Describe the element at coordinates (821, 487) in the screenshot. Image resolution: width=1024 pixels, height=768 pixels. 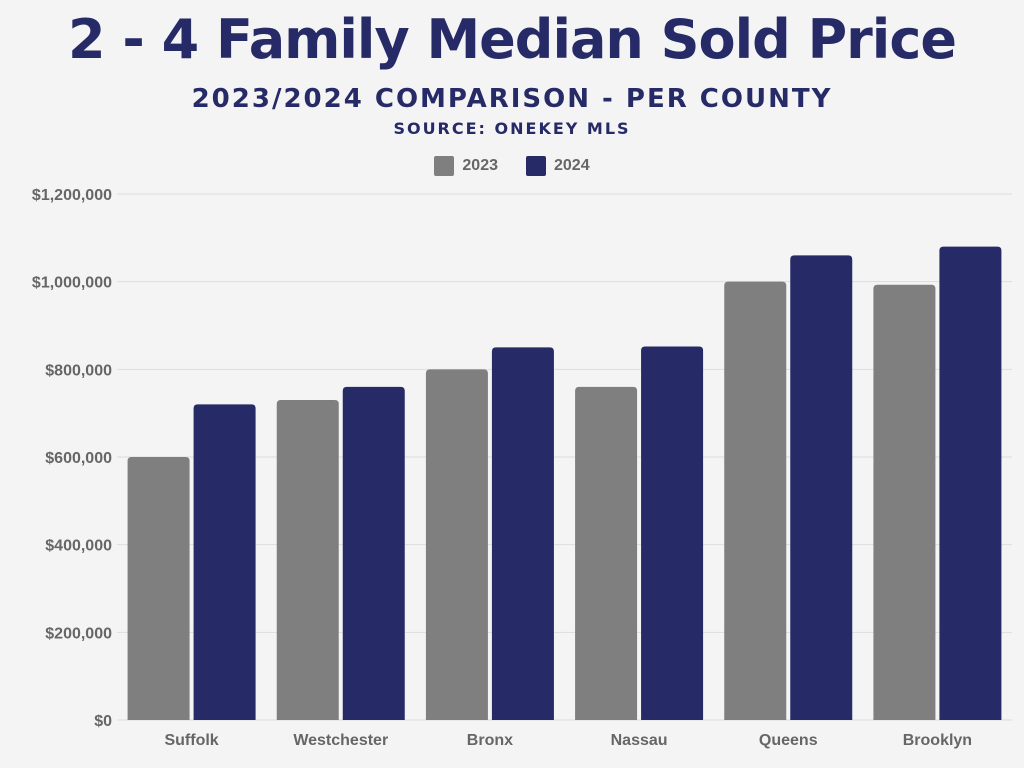
I see `bar-2024-queens` at that location.